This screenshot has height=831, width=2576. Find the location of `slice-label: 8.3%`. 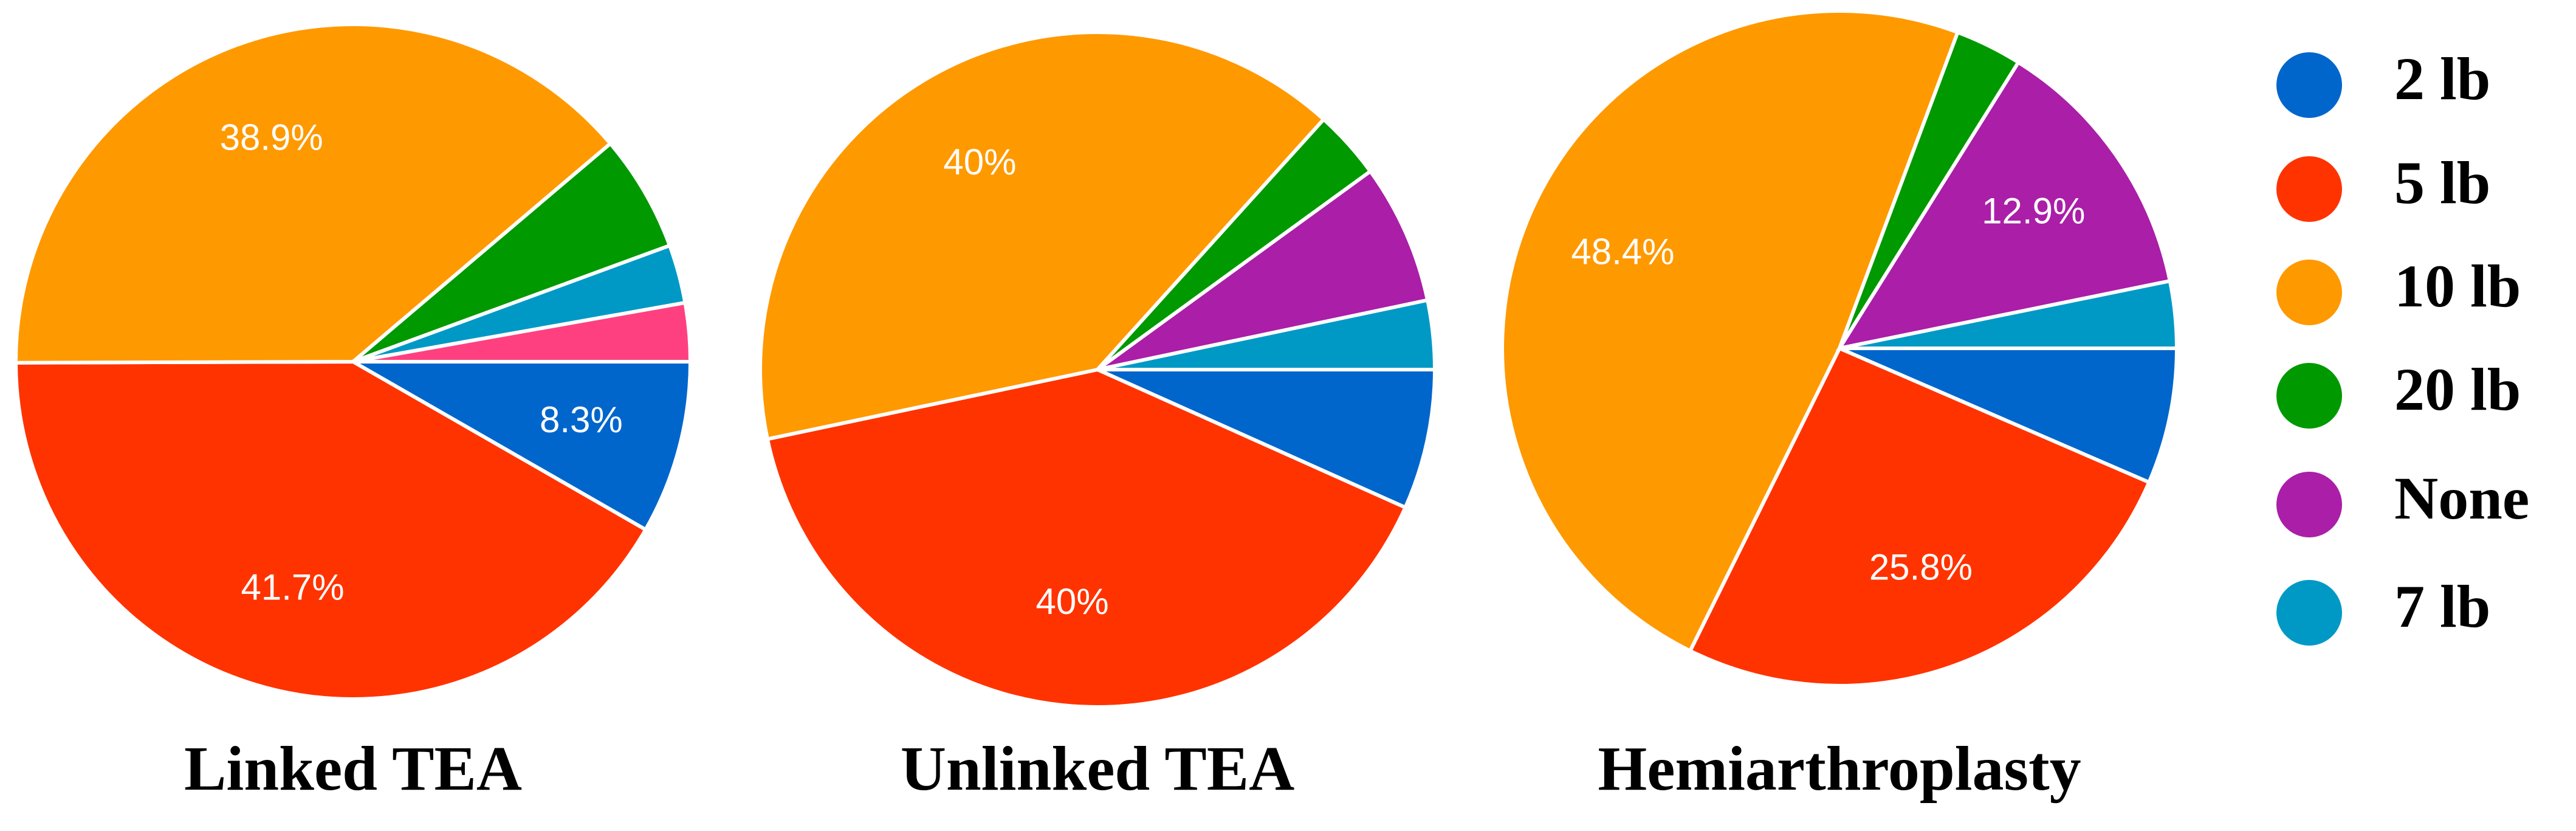

slice-label: 8.3% is located at coordinates (581, 419).